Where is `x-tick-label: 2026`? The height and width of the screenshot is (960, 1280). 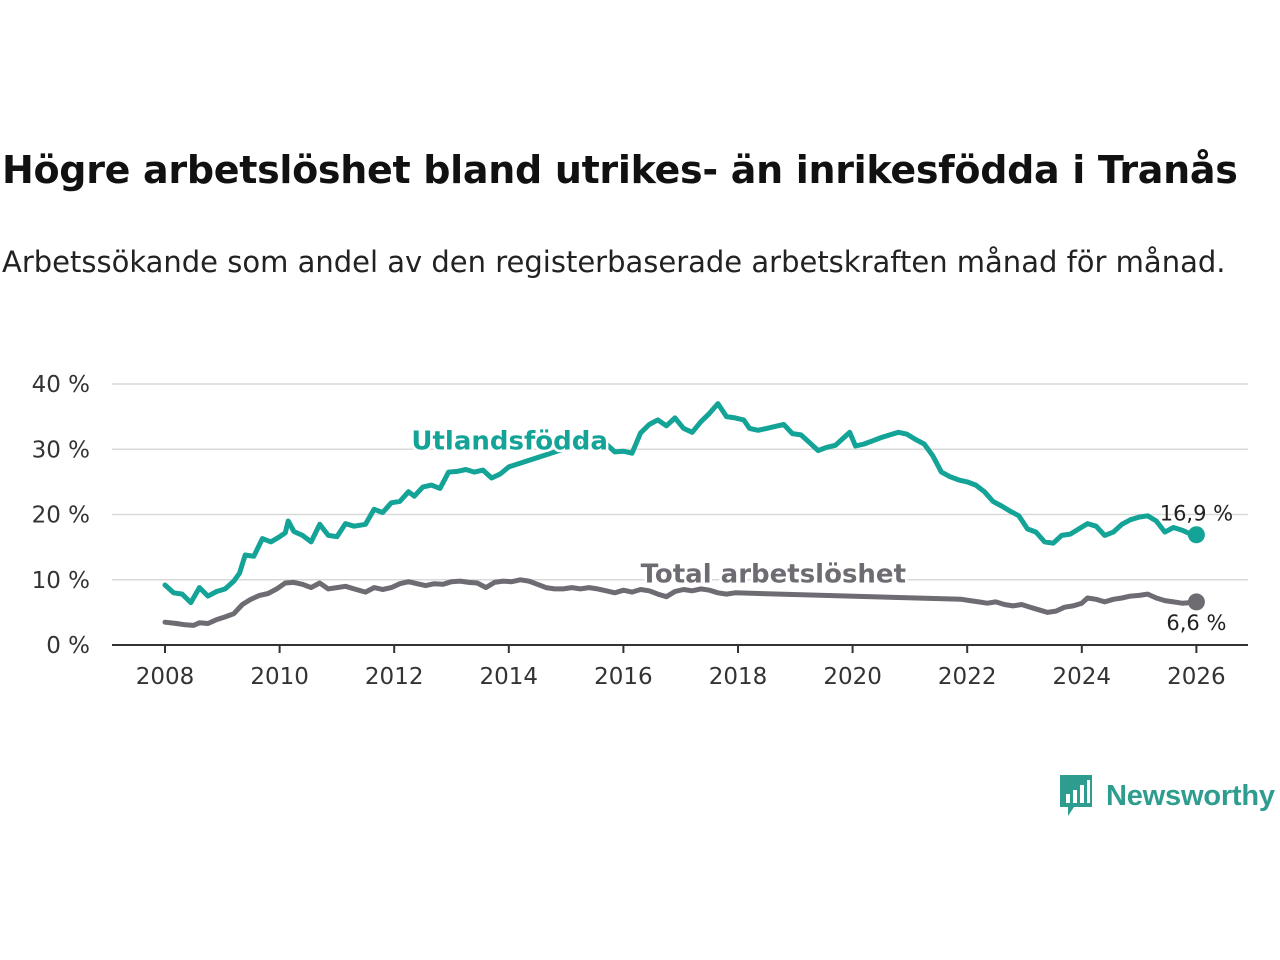 x-tick-label: 2026 is located at coordinates (1196, 677).